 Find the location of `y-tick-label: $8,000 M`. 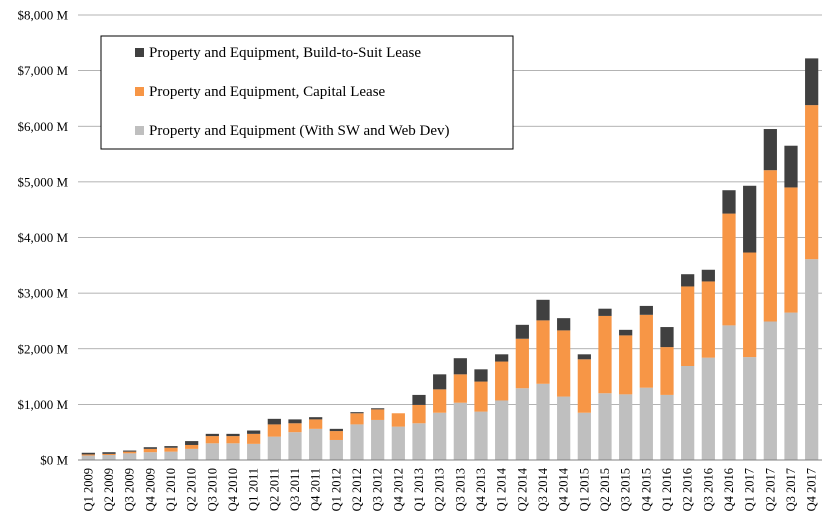

y-tick-label: $8,000 M is located at coordinates (42, 15).